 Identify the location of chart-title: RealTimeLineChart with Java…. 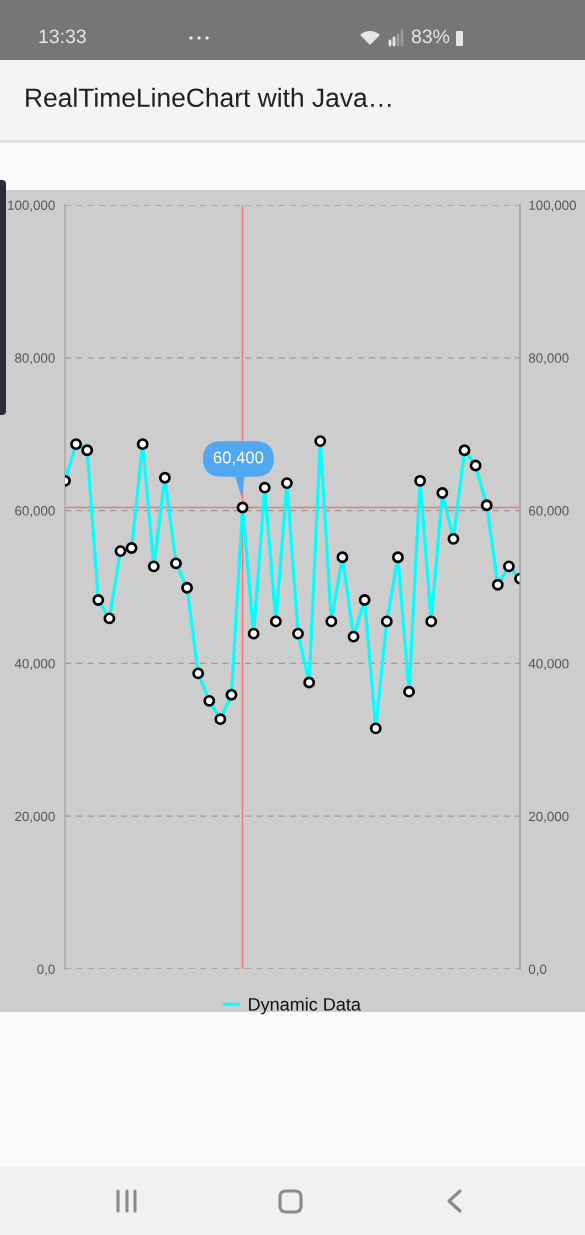
(208, 97).